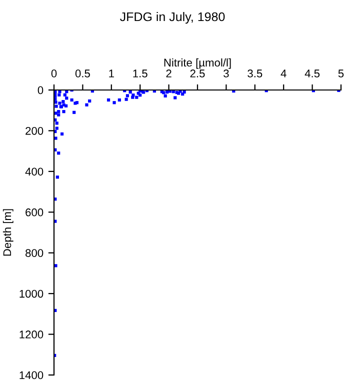  What do you see at coordinates (8, 232) in the screenshot?
I see `y-axis-title: Depth [m]` at bounding box center [8, 232].